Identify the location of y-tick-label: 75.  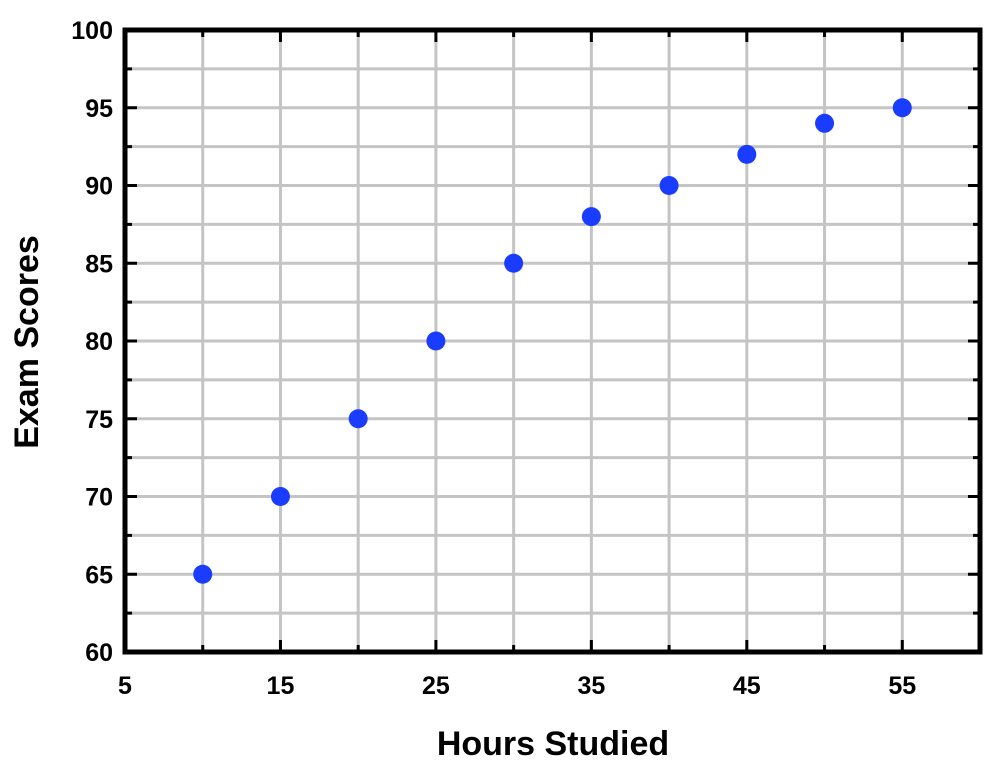
(99, 420).